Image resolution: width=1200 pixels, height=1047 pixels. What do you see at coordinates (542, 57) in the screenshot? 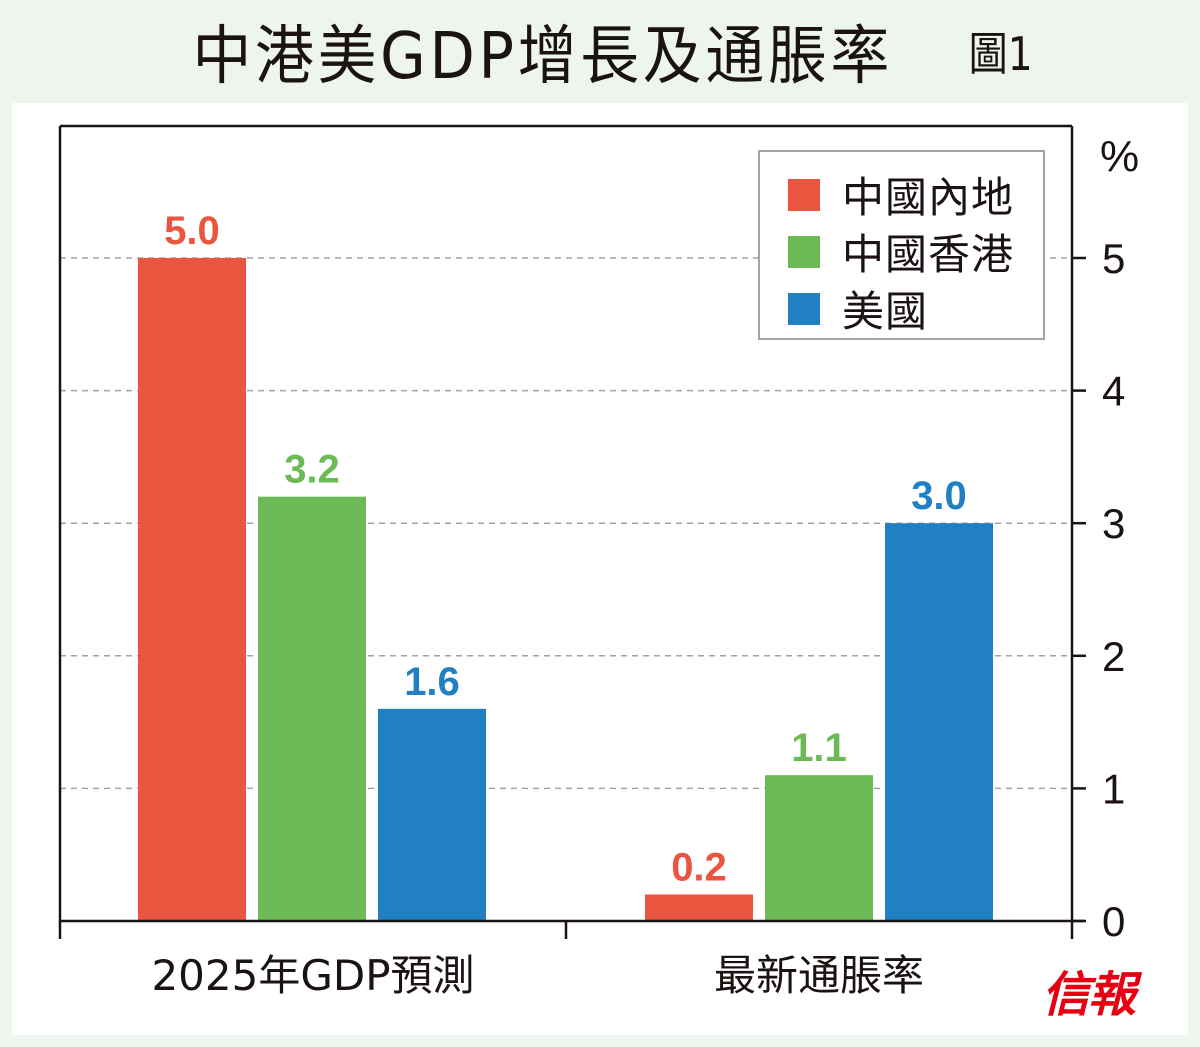
I see `chart-title-text: 中港美GDP增長及通脹率` at bounding box center [542, 57].